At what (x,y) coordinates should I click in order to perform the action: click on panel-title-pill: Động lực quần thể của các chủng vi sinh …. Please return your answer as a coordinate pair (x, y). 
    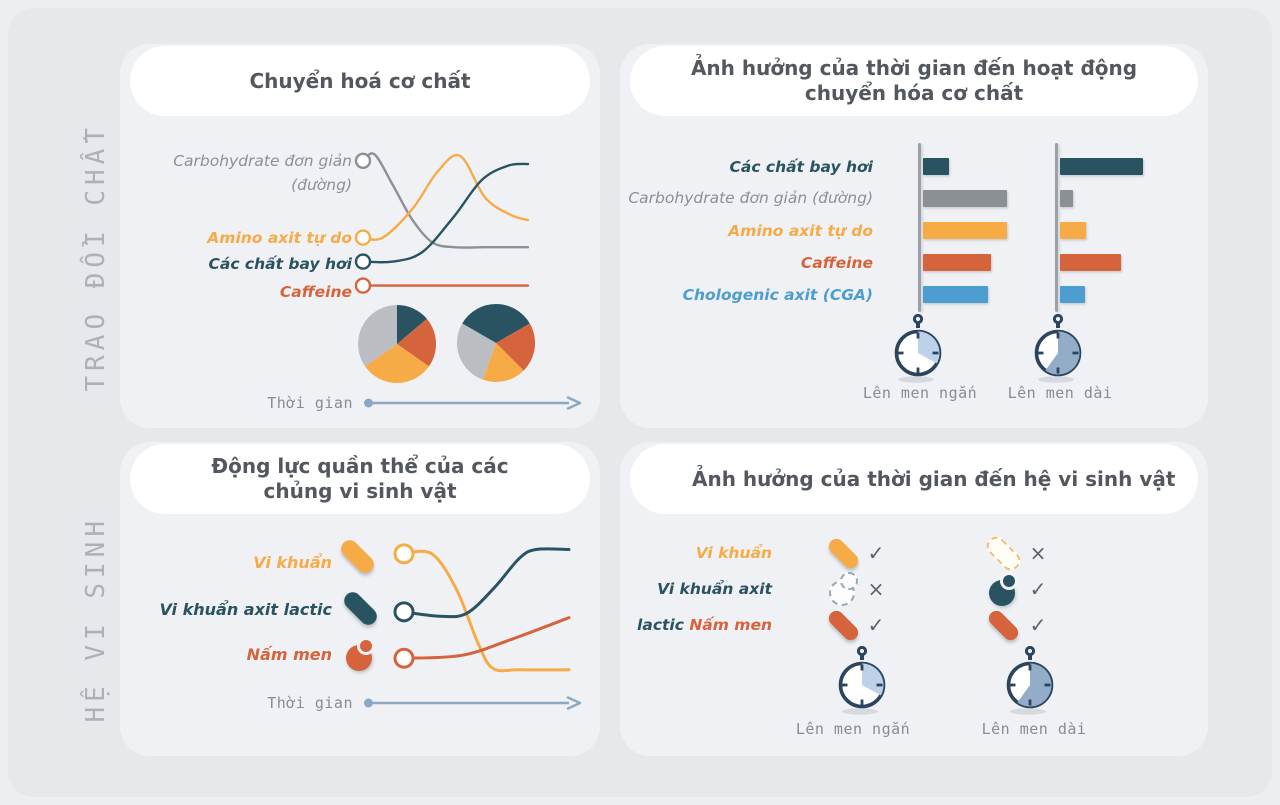
    Looking at the image, I should click on (360, 479).